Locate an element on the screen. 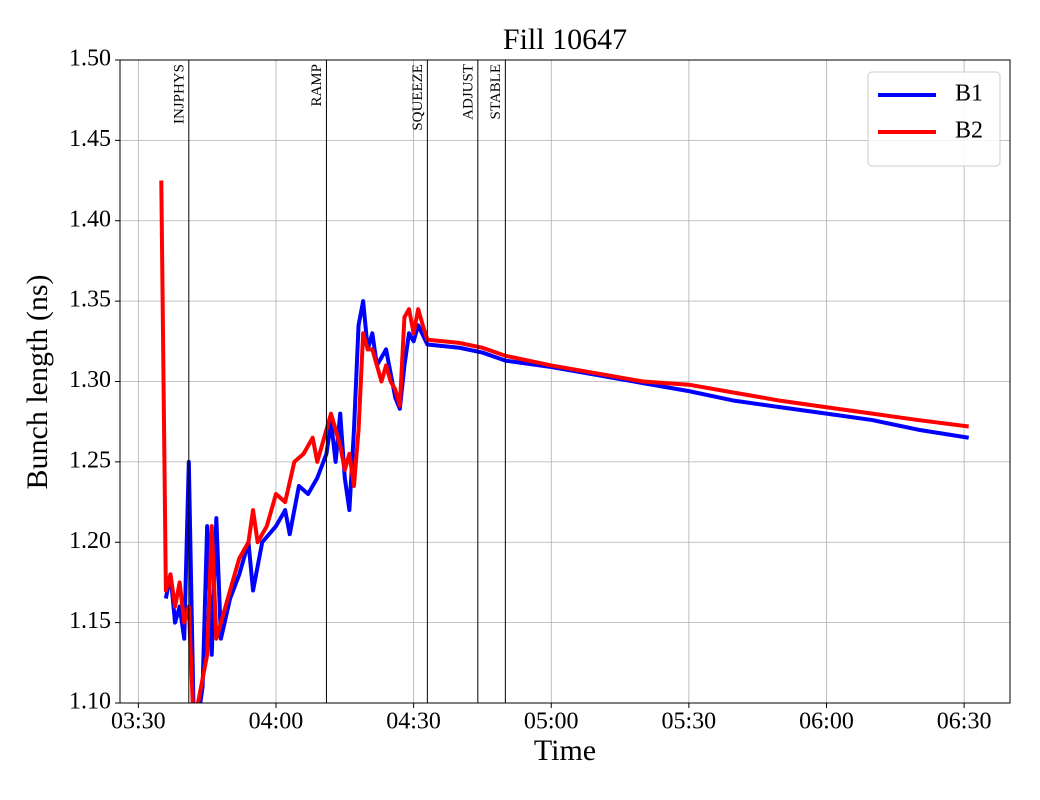 This screenshot has width=1040, height=800. phase-label: STABLE is located at coordinates (496, 91).